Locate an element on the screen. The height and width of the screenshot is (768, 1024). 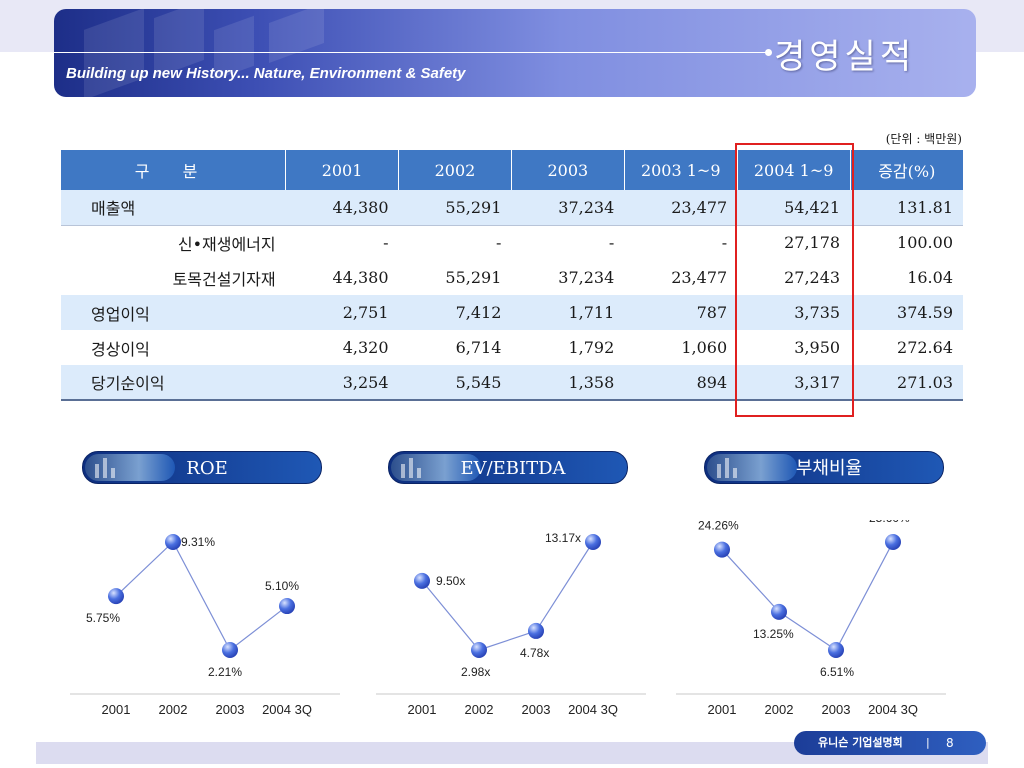
table-row: 당기순이익 3,254 5,545 1,358 894 3,317 271.03 is located at coordinates (512, 383).